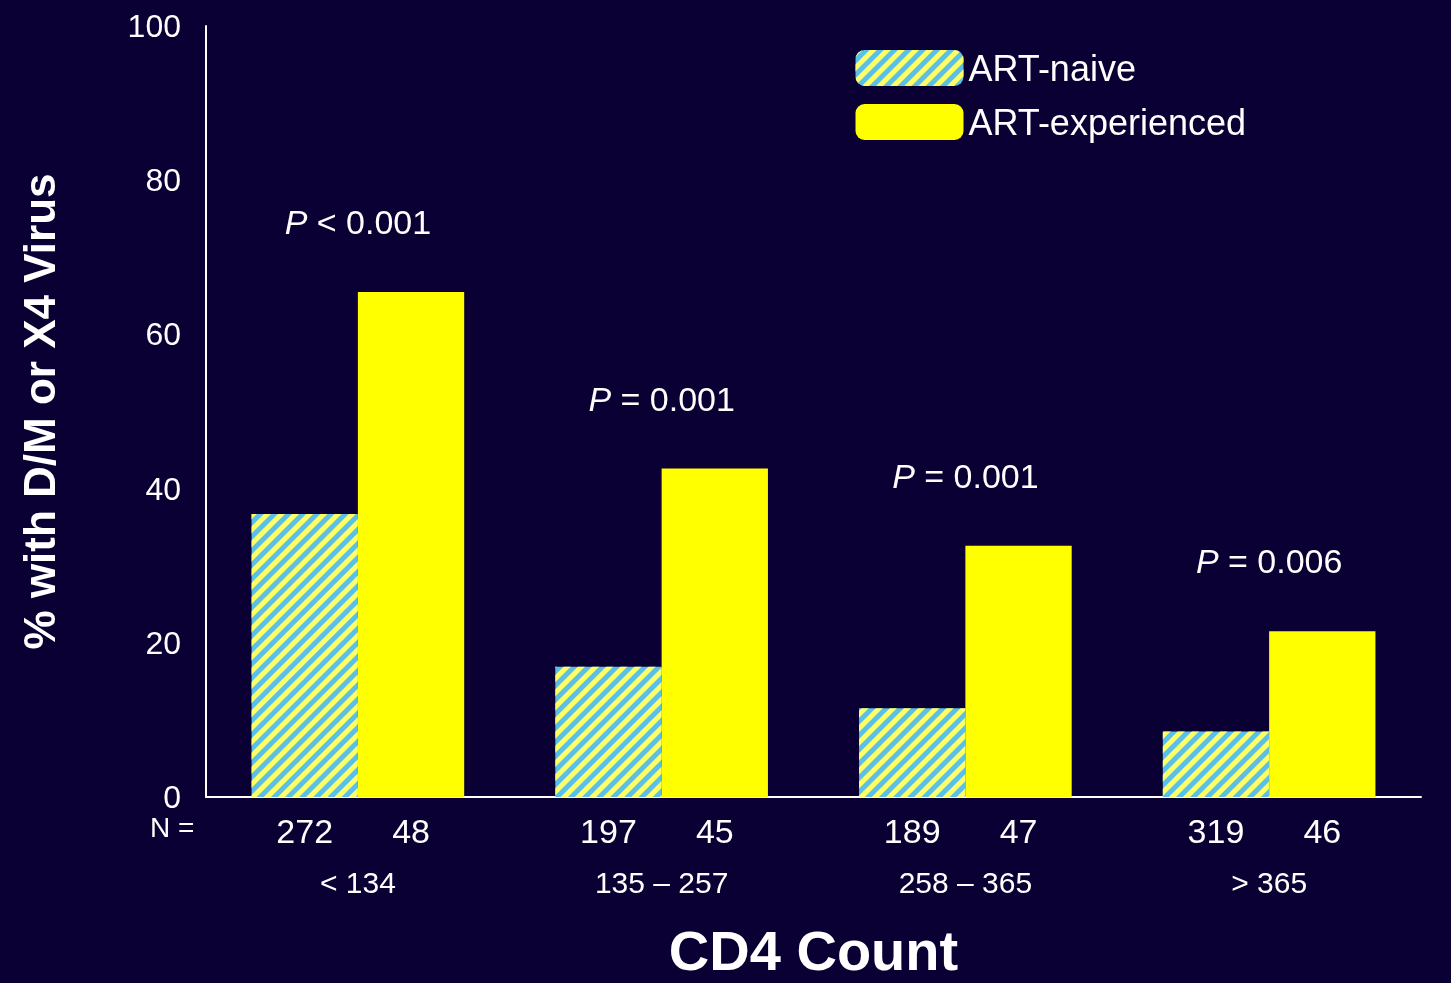  Describe the element at coordinates (912, 831) in the screenshot. I see `text: 189` at that location.